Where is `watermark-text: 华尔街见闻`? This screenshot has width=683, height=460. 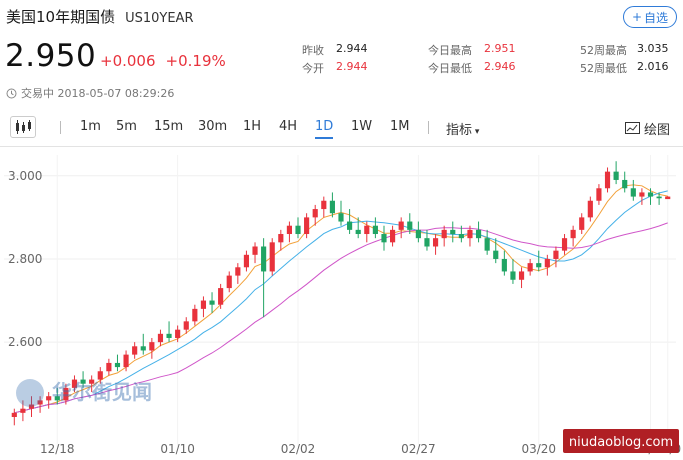 watermark-text: 华尔街见闻 is located at coordinates (102, 392).